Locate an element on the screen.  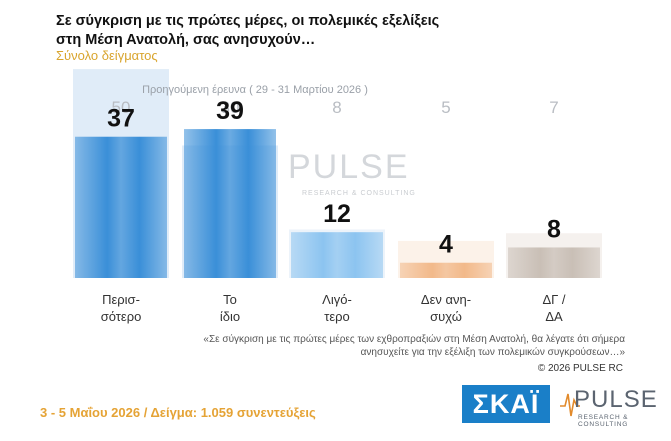
copyright: © 2026 PULSE RC is located at coordinates (580, 368).